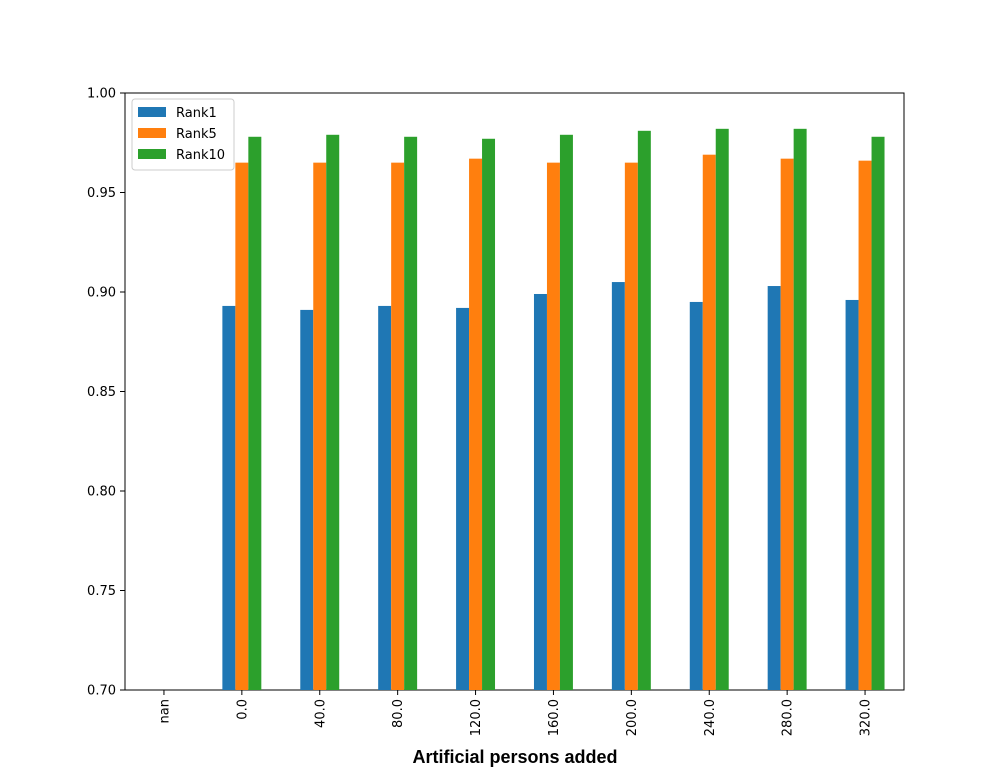  I want to click on bar-rank5-200.0, so click(631, 426).